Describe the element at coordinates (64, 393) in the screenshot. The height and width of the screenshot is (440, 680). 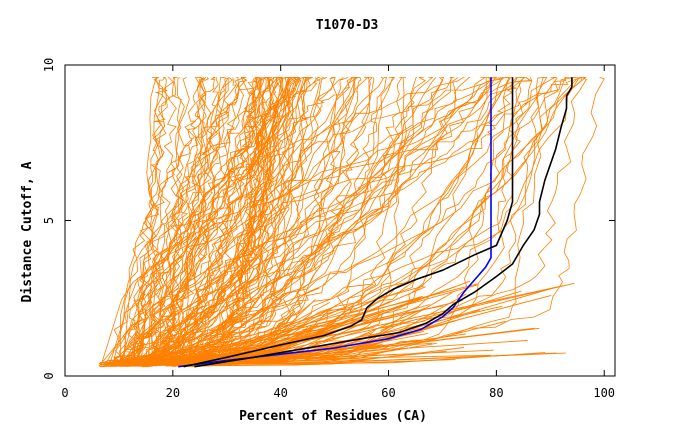
I see `x-tick-label: 0` at that location.